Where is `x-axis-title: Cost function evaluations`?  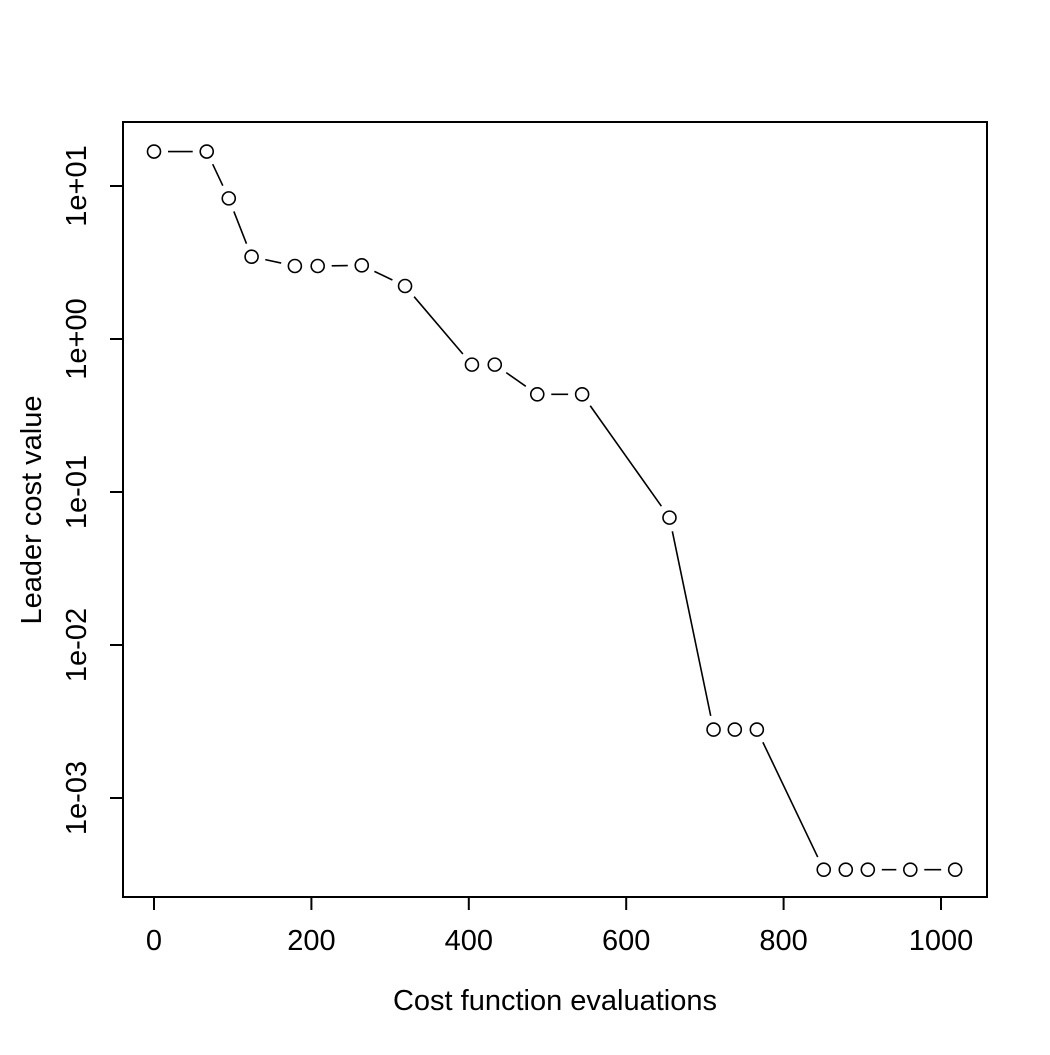
x-axis-title: Cost function evaluations is located at coordinates (555, 1001).